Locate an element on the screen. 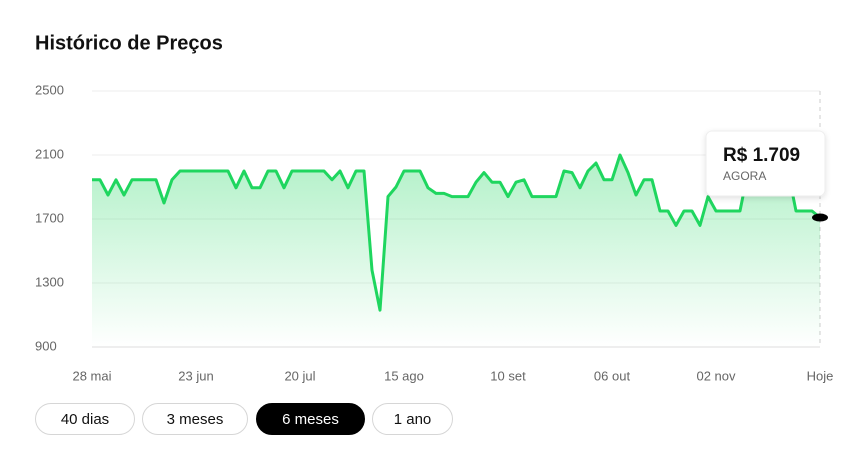  x-tick-label: 10 set is located at coordinates (508, 375).